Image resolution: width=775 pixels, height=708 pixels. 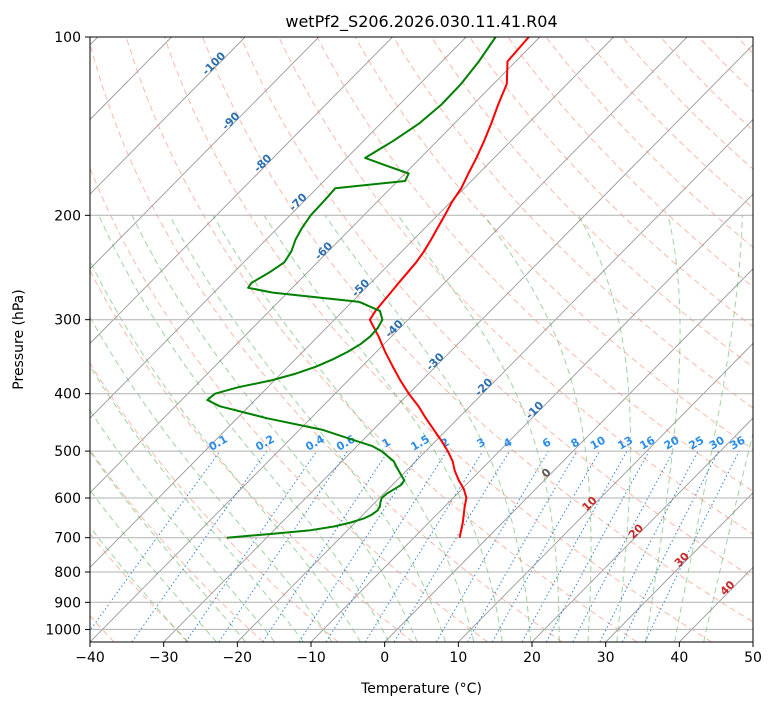 What do you see at coordinates (67, 539) in the screenshot?
I see `y-tick-label: 700` at bounding box center [67, 539].